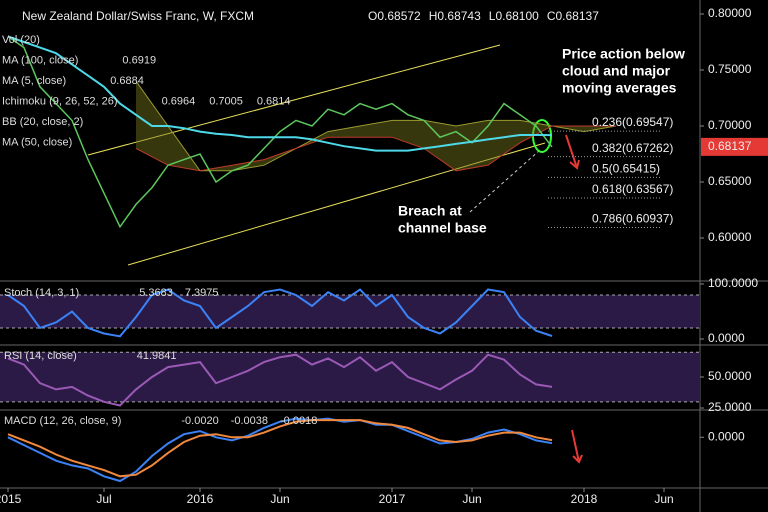 The image size is (768, 512). I want to click on indicator-reading: 0.7005, so click(226, 101).